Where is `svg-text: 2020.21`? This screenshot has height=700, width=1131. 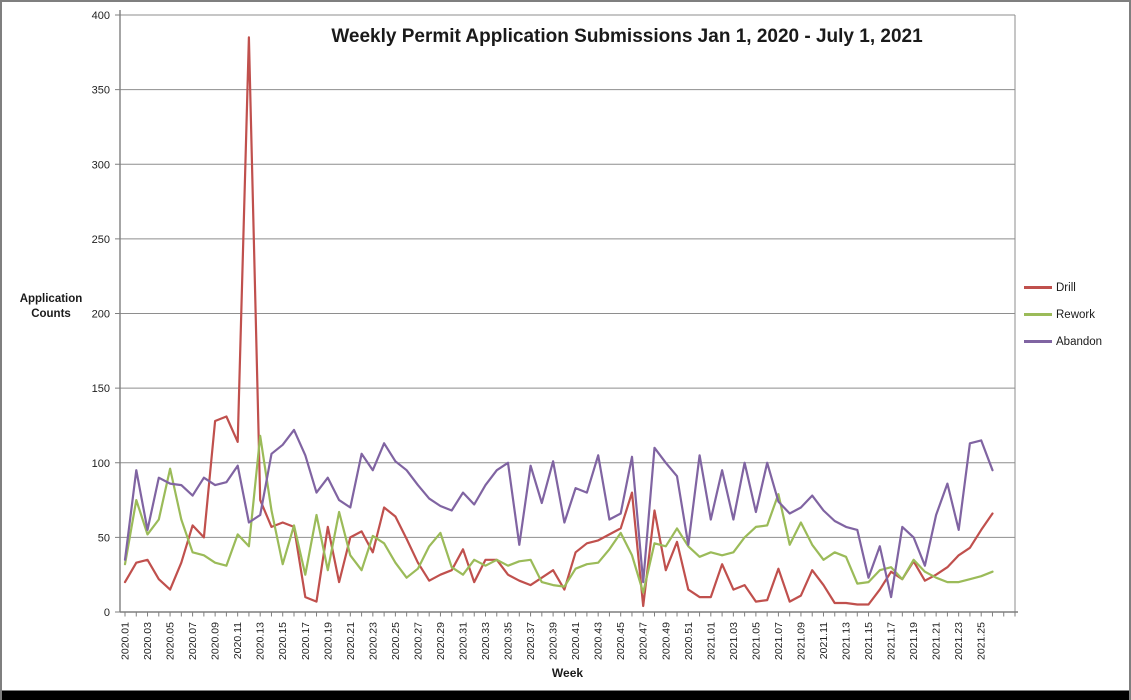 svg-text: 2020.21 is located at coordinates (351, 641).